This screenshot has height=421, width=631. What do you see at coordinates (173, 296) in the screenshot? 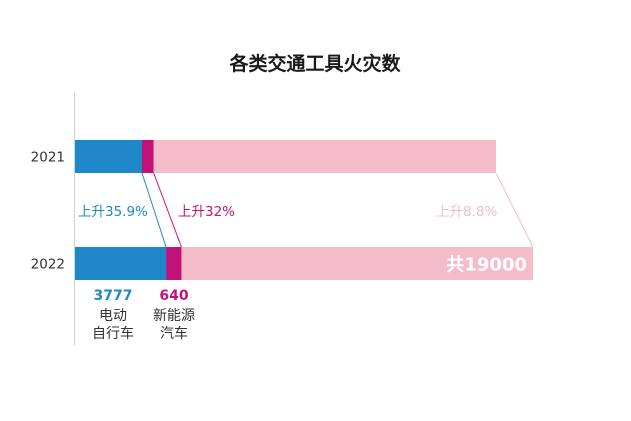
I see `value-label-1: 640` at bounding box center [173, 296].